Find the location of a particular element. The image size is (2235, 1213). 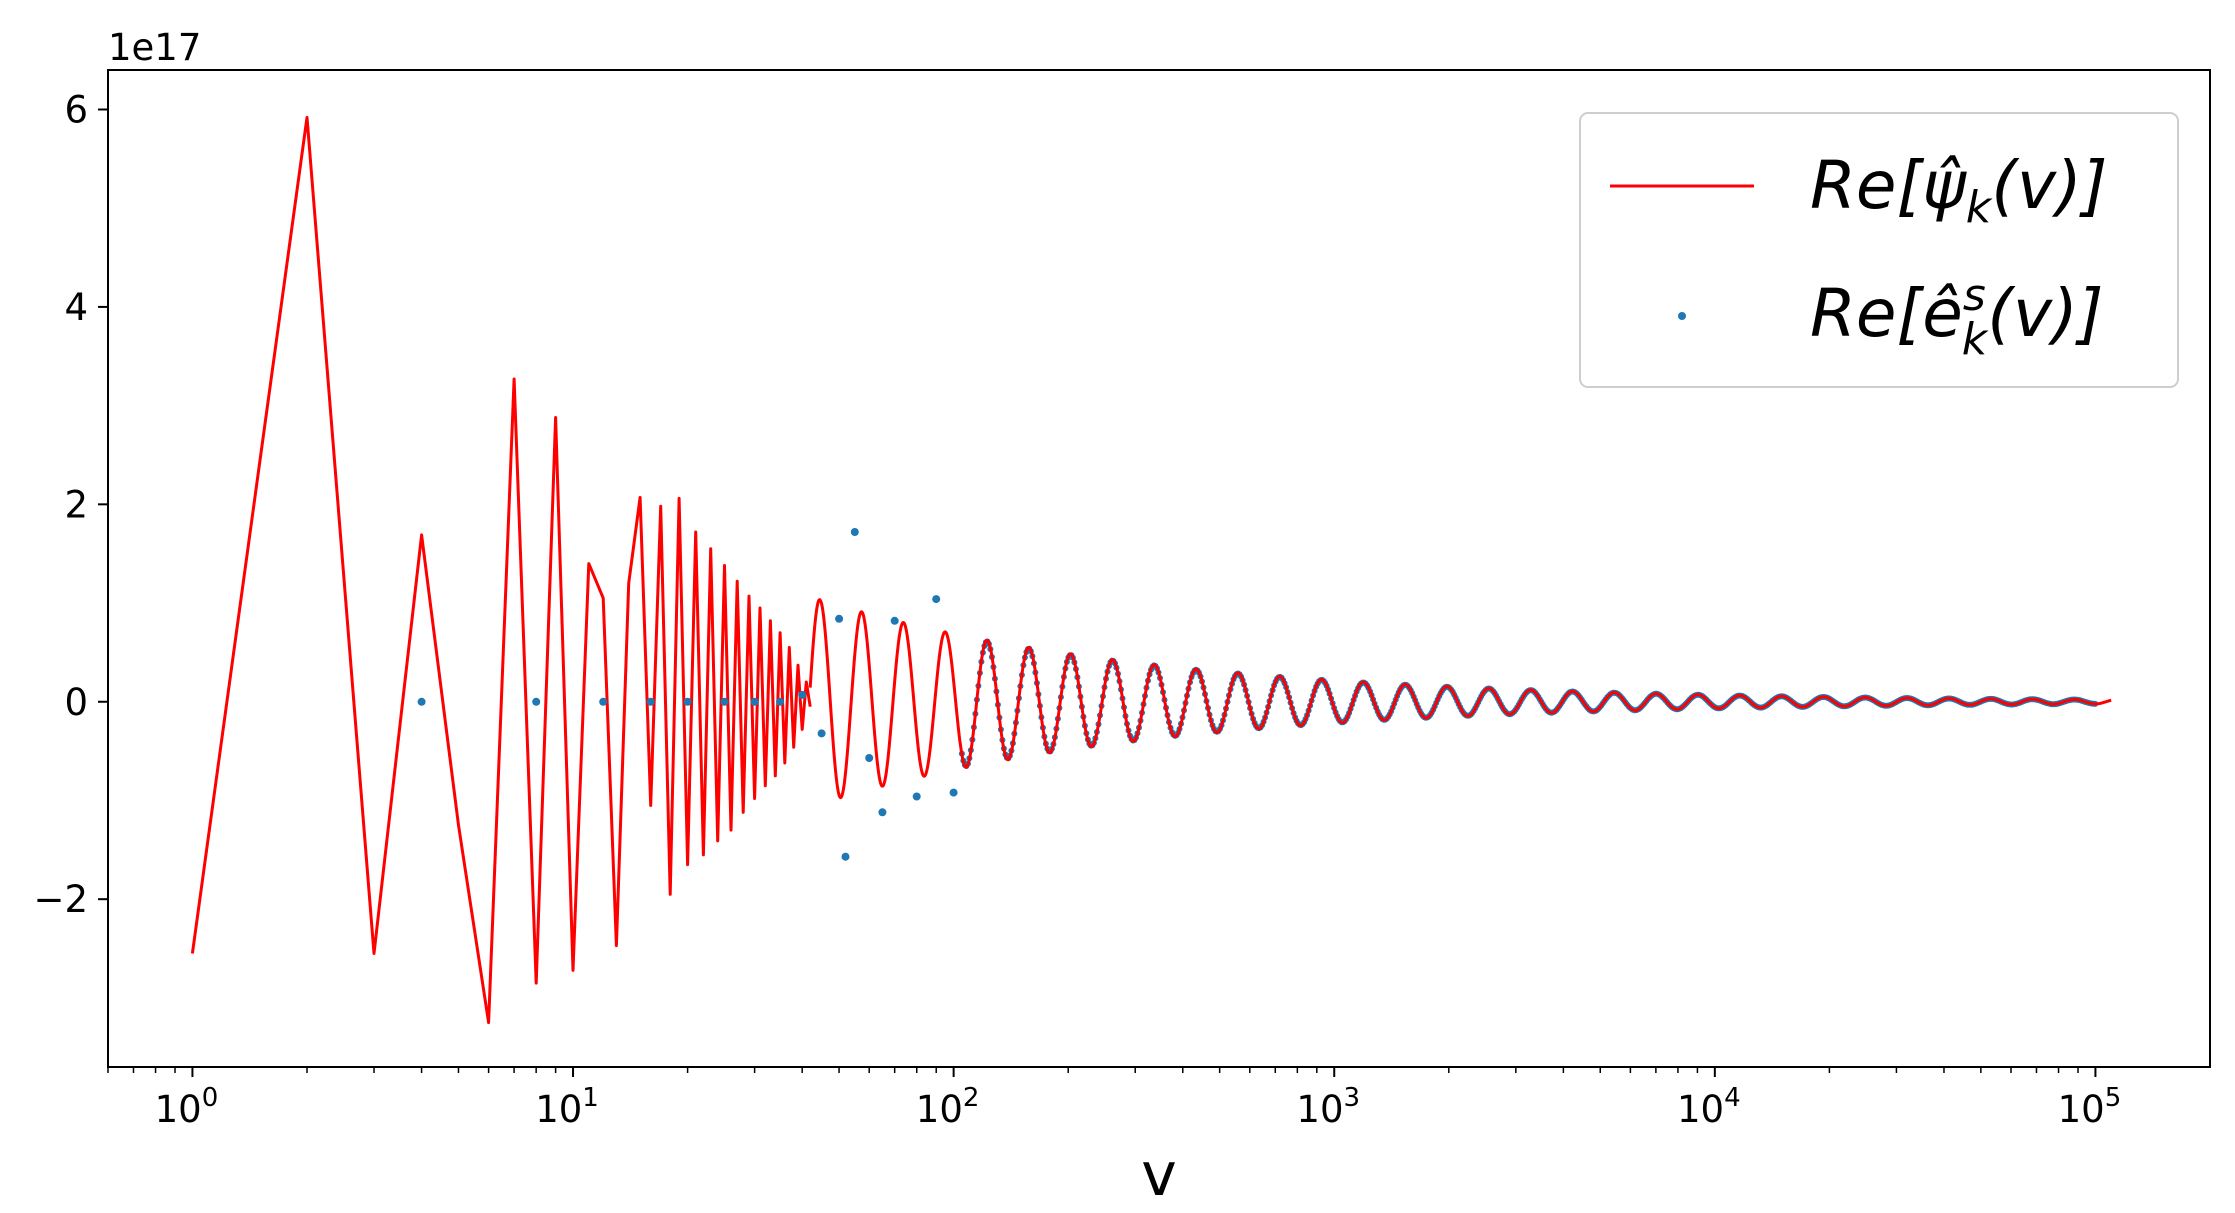

y-tick-label: 2 is located at coordinates (76, 504).